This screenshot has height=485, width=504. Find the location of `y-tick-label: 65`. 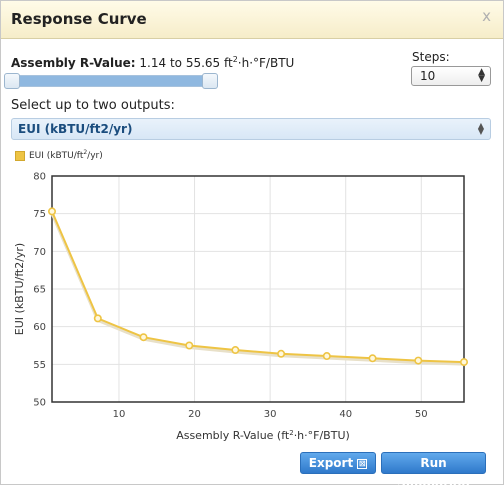

y-tick-label: 65 is located at coordinates (39, 290).